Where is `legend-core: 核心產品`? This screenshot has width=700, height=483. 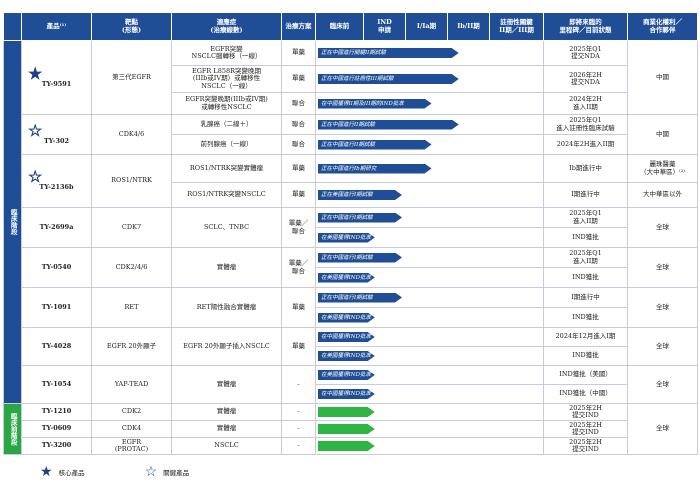 legend-core: 核心產品 is located at coordinates (71, 473).